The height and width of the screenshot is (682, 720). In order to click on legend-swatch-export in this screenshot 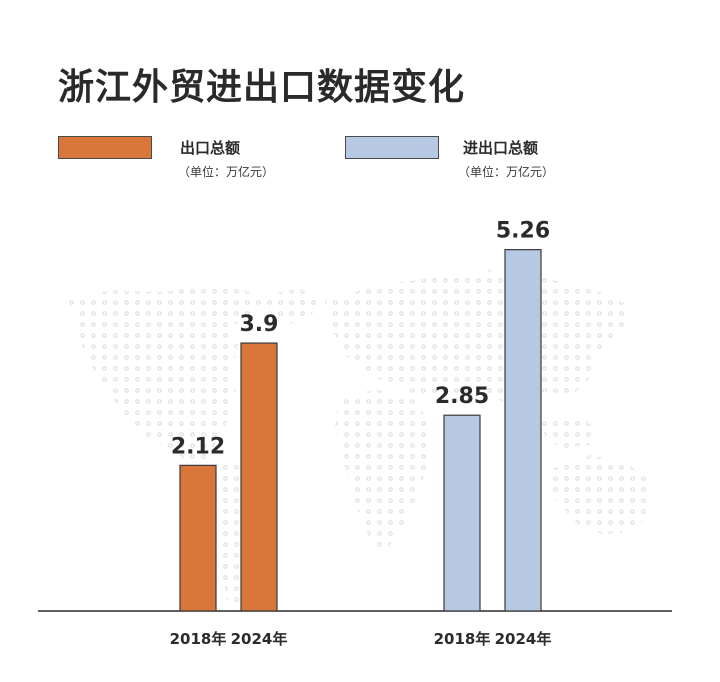, I will do `click(105, 147)`.